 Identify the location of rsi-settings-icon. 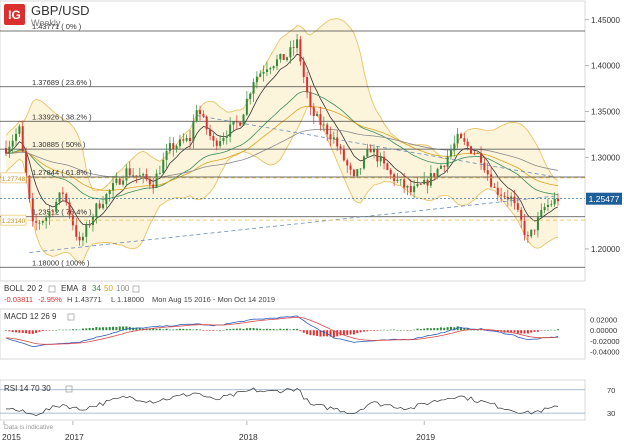
(69, 389).